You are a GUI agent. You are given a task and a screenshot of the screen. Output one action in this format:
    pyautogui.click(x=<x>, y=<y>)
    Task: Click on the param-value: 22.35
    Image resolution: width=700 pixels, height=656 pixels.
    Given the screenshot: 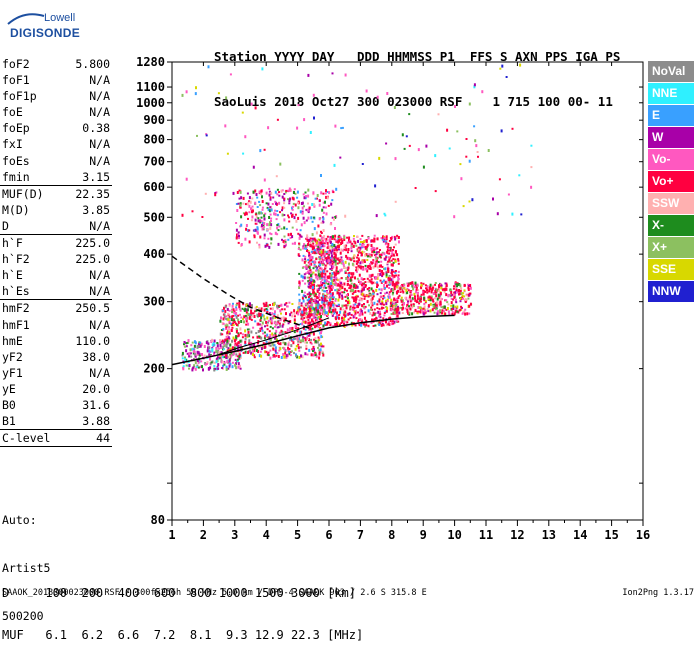 What is the action you would take?
    pyautogui.click(x=92, y=193)
    